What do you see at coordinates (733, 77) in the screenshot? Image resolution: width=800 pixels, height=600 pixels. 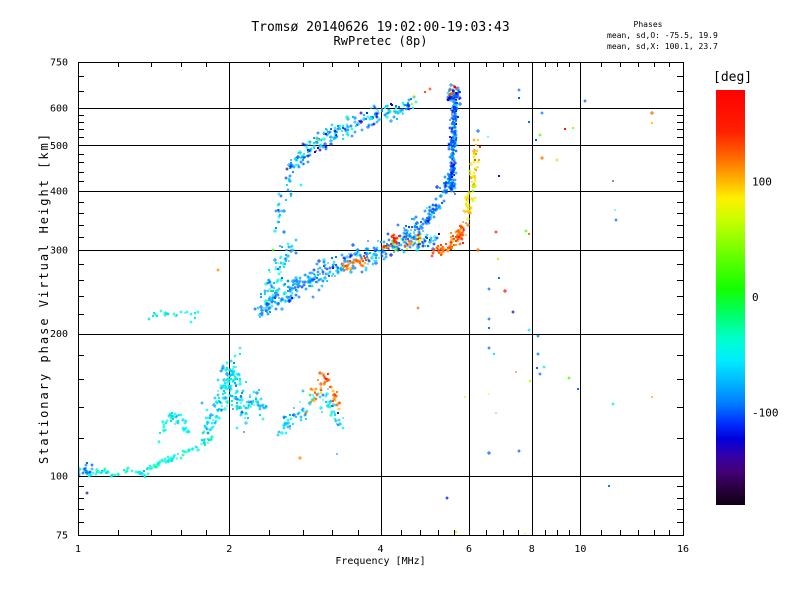 I see `colorbar-unit-label: [deg]` at bounding box center [733, 77].